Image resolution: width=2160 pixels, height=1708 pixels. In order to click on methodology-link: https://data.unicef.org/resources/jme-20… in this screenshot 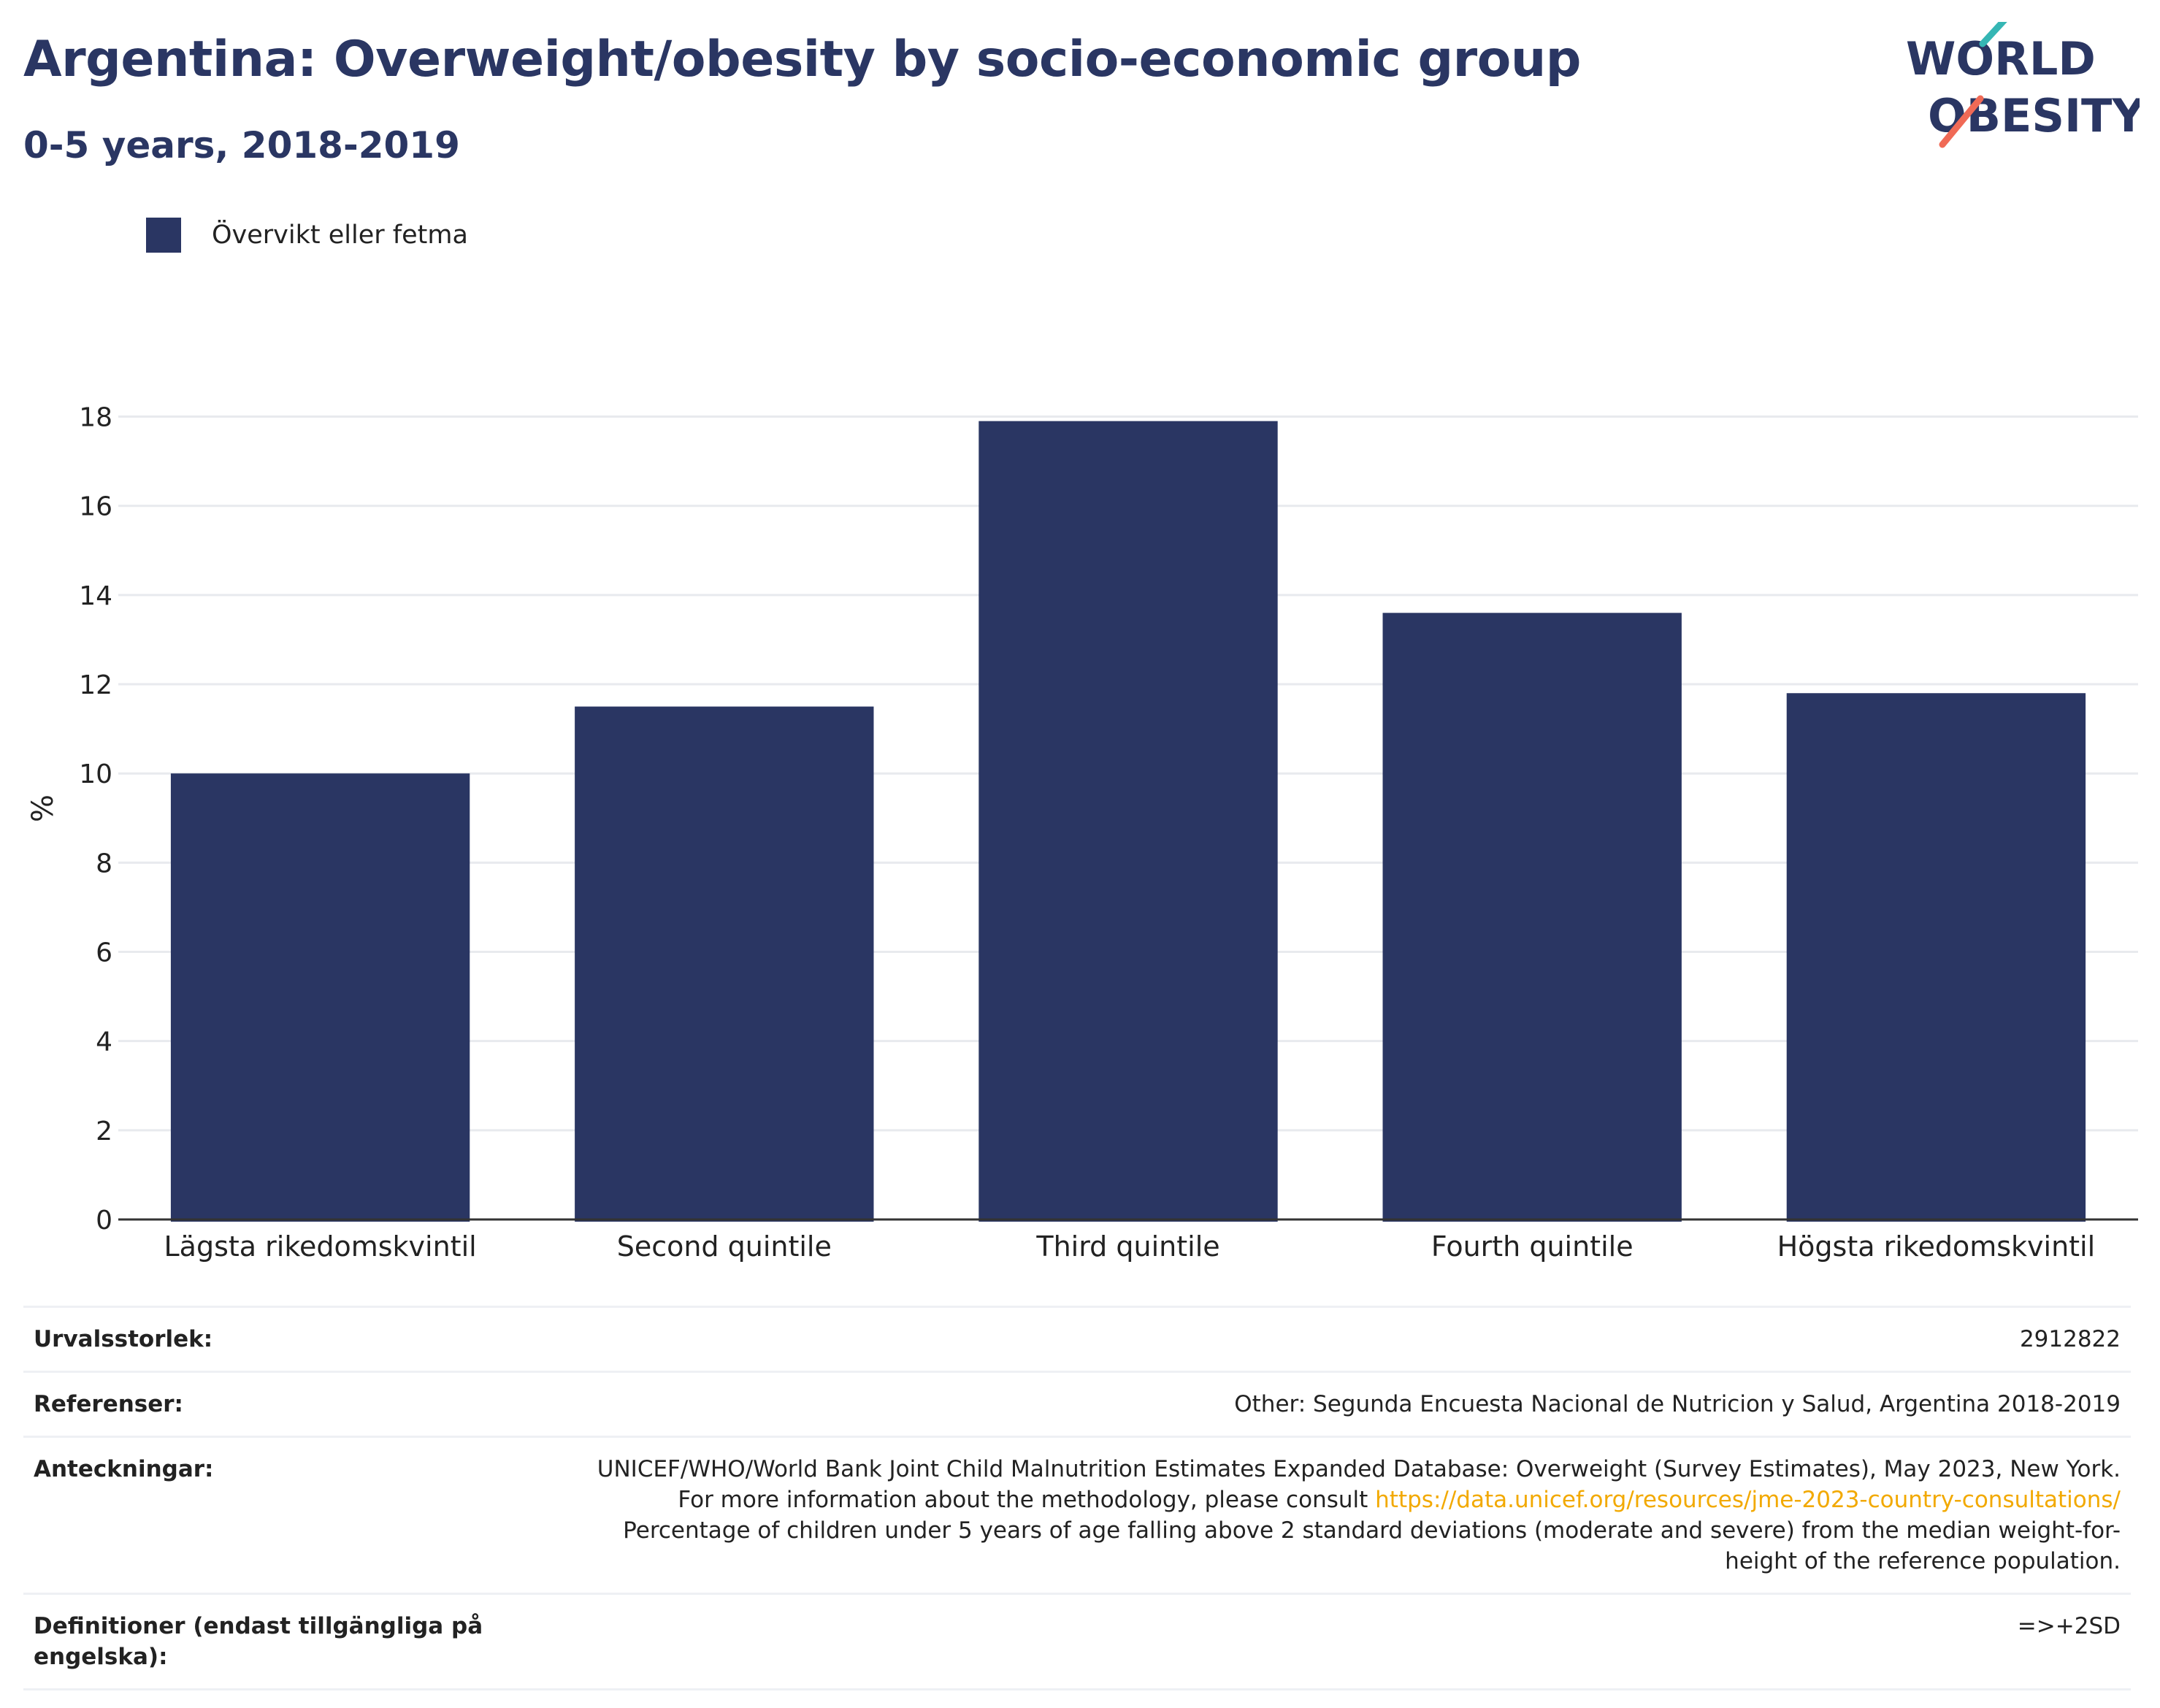, I will do `click(1748, 1500)`.